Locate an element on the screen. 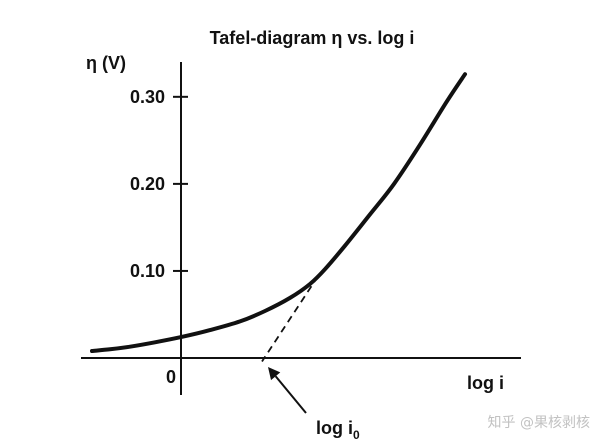 The height and width of the screenshot is (446, 602). y-tick-label: 0.30 is located at coordinates (147, 97).